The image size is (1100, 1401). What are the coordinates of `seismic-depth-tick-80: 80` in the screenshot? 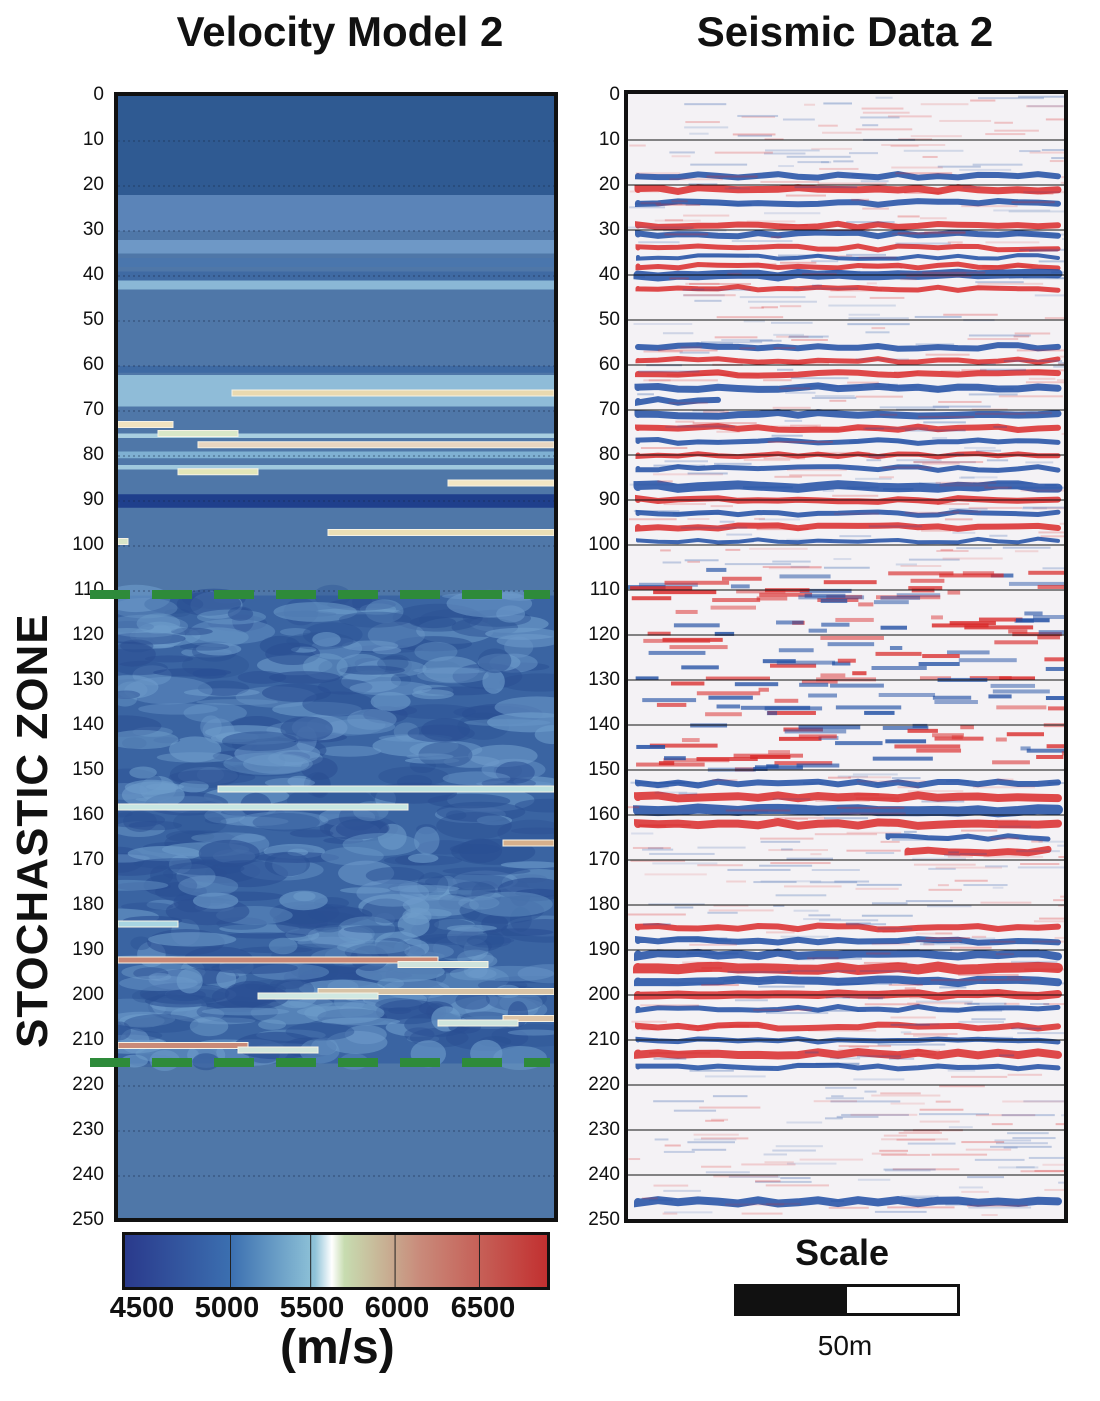 It's located at (609, 454).